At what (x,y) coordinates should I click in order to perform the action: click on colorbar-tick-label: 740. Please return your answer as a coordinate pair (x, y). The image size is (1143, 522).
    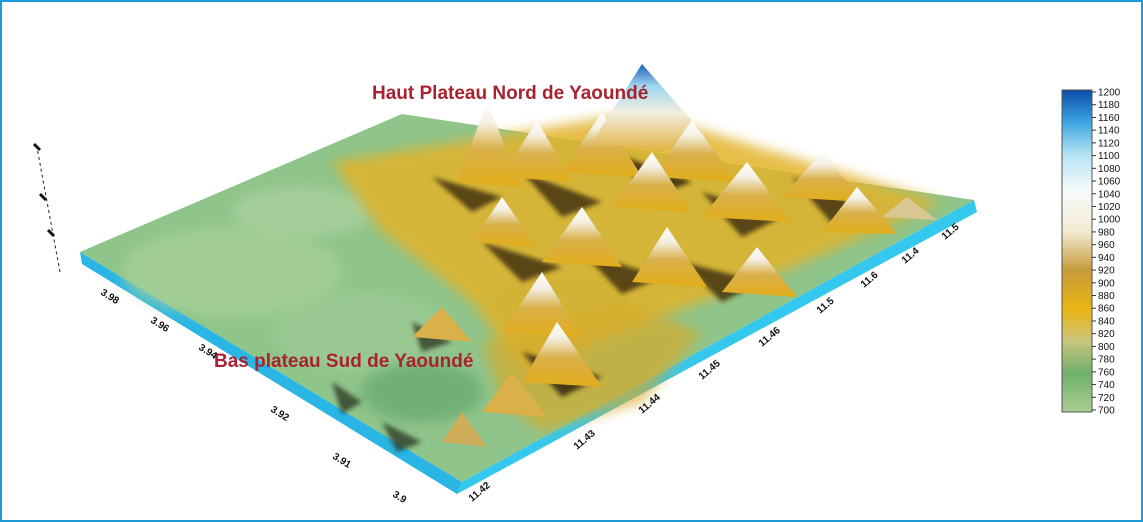
    Looking at the image, I should click on (1106, 385).